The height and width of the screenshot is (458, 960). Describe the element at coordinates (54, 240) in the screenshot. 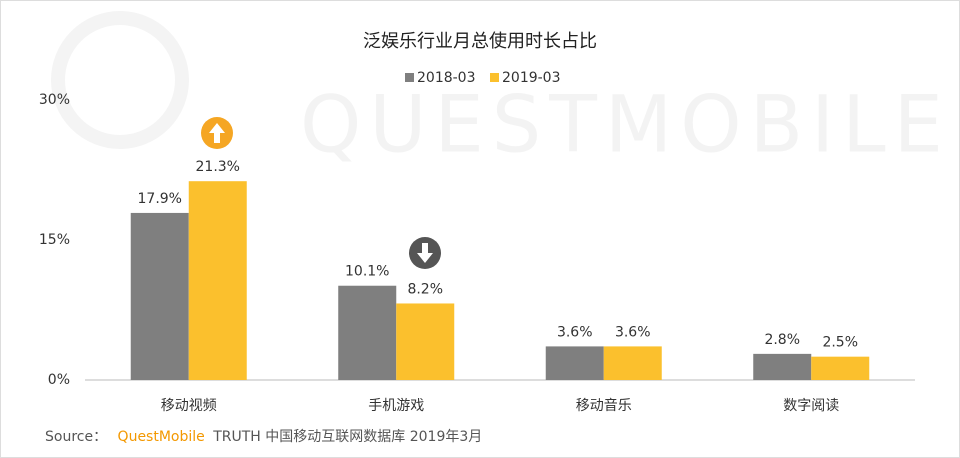

I see `y-tick-label: 15%` at that location.